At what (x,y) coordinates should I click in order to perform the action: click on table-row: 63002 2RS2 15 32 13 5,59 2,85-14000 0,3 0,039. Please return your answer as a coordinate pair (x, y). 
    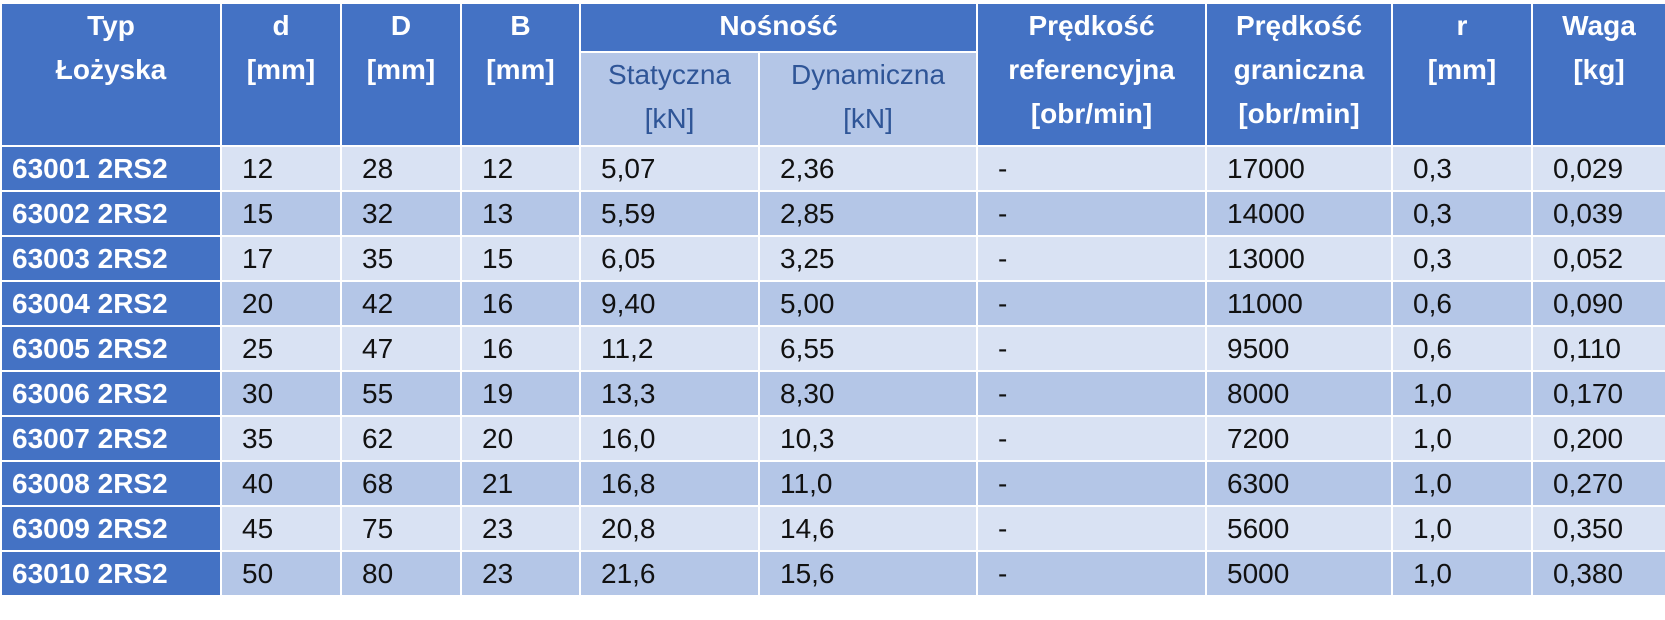
    Looking at the image, I should click on (832, 213).